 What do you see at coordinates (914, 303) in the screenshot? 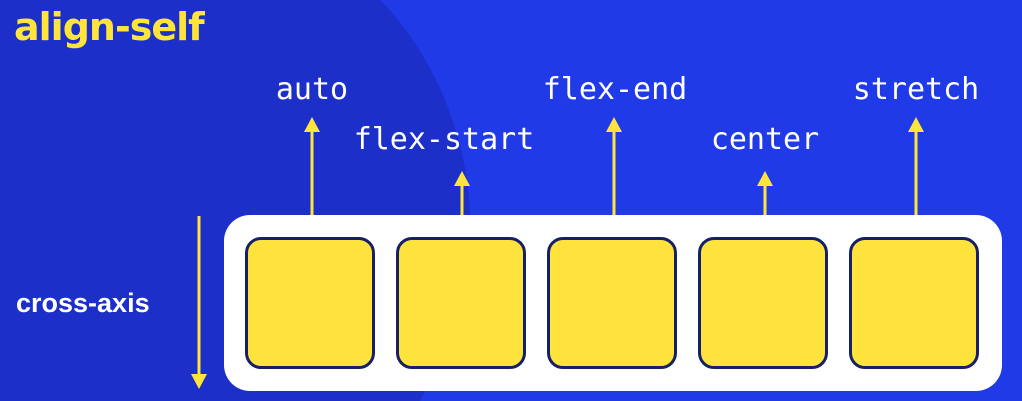
I see `flex-item-stretch` at bounding box center [914, 303].